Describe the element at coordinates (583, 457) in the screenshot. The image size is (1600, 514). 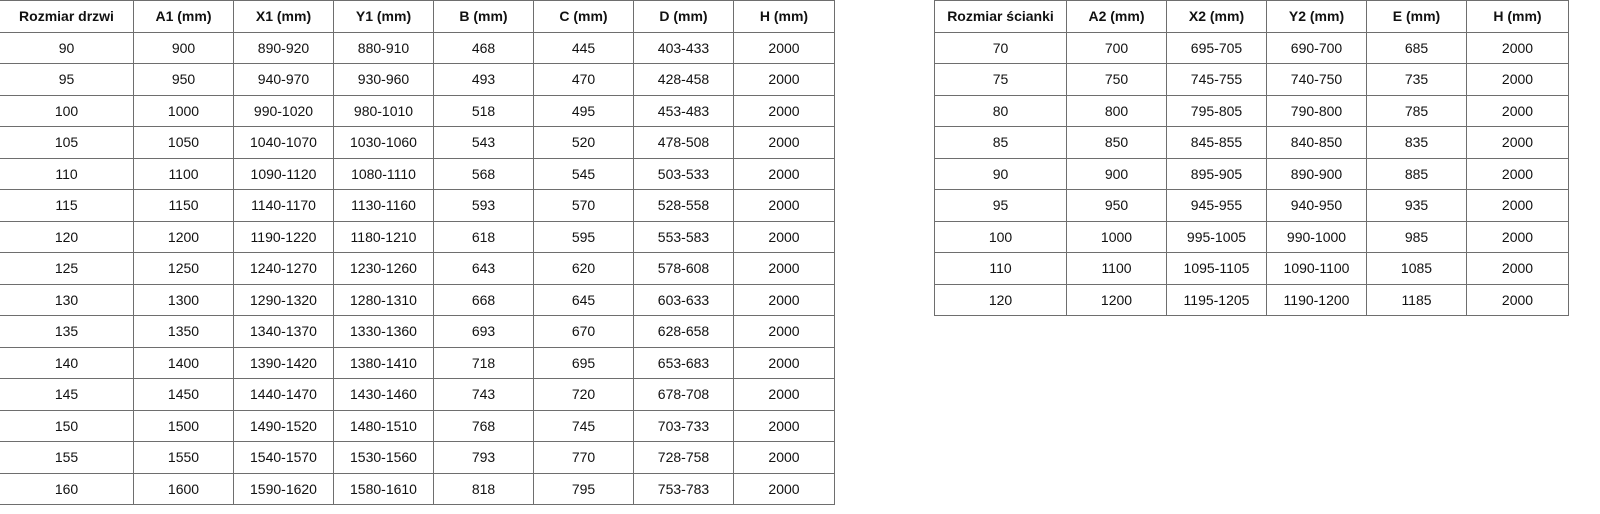
I see `table-cell: 770` at that location.